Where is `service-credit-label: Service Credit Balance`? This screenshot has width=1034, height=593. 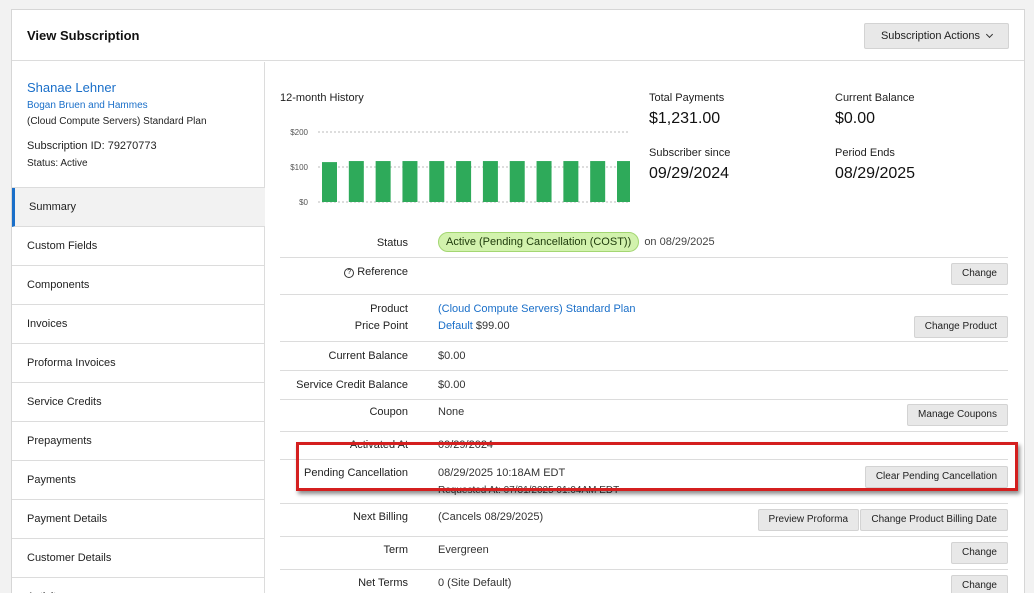
service-credit-label: Service Credit Balance is located at coordinates (352, 385).